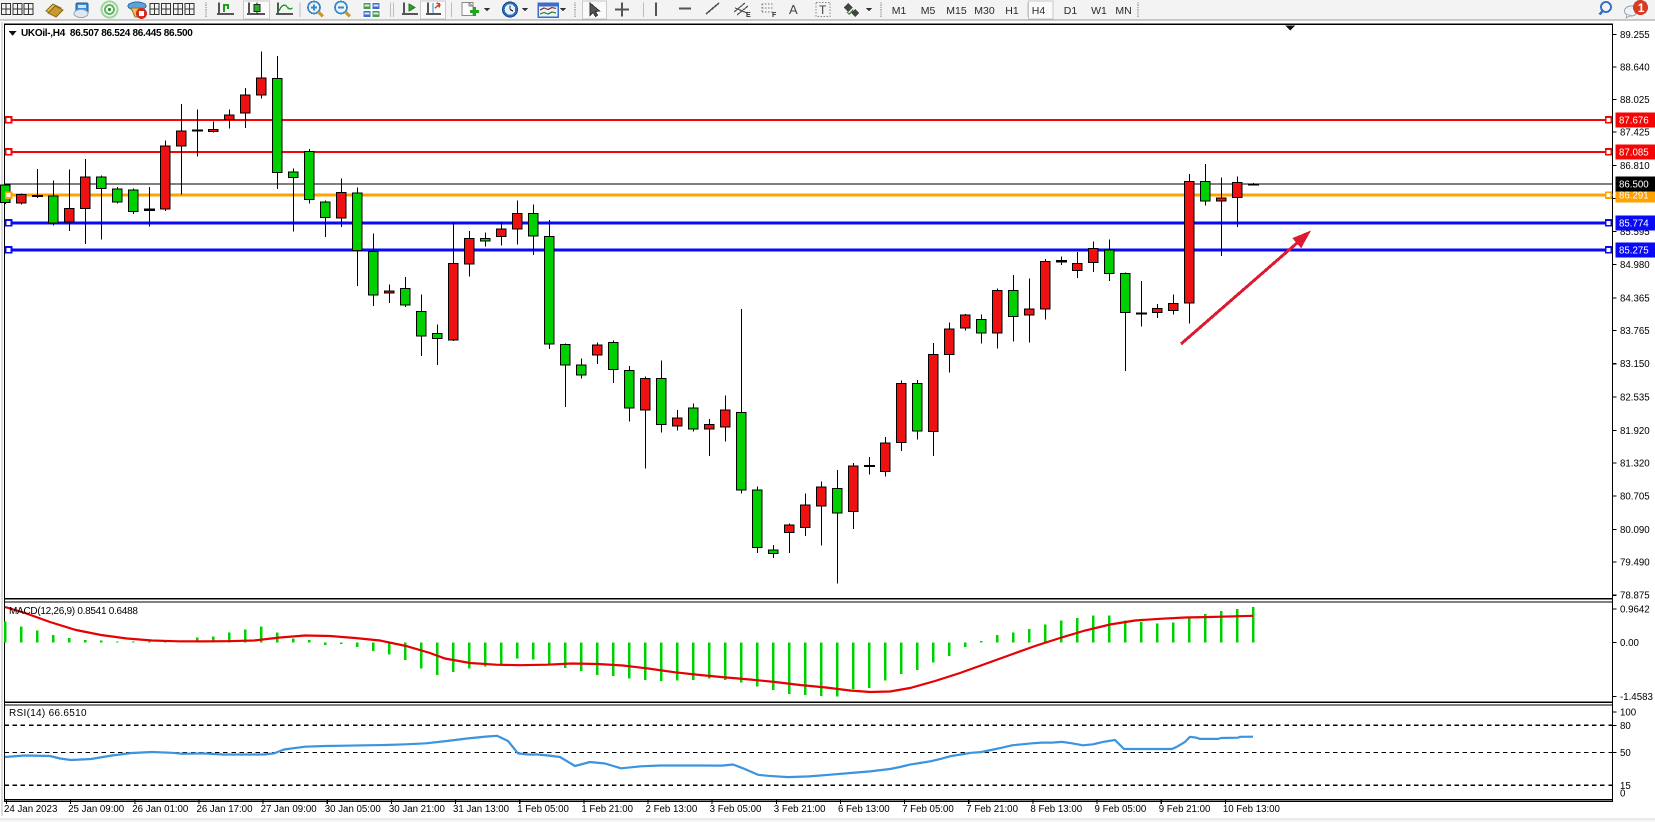  Describe the element at coordinates (1635, 133) in the screenshot. I see `svg-text: 87.425` at that location.